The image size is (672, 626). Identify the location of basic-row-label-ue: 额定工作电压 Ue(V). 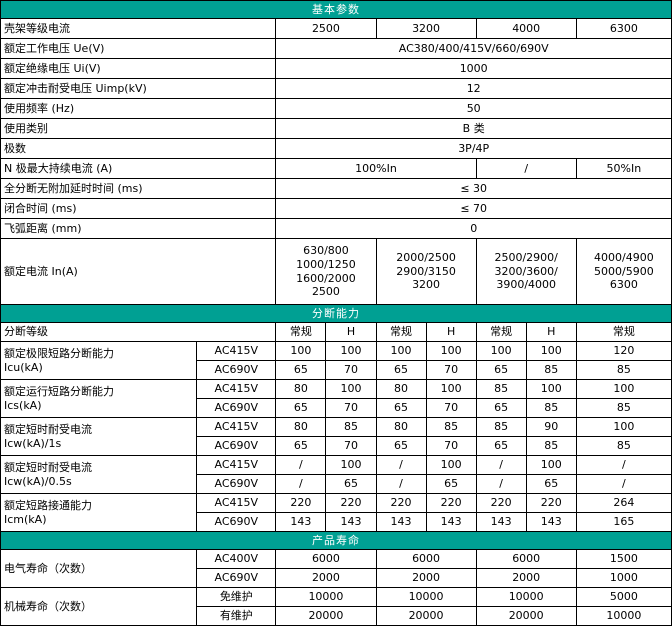
(138, 48).